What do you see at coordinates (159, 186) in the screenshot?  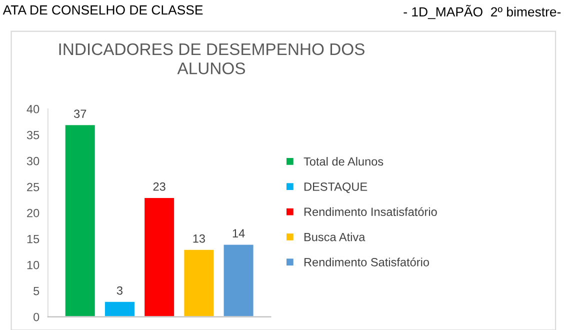 I see `data-label: 23` at bounding box center [159, 186].